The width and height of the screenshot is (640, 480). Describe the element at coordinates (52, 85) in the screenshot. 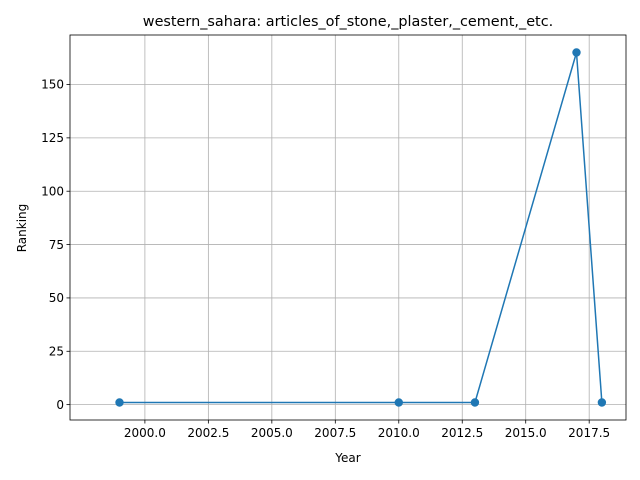

I see `y-tick-label: 150` at that location.